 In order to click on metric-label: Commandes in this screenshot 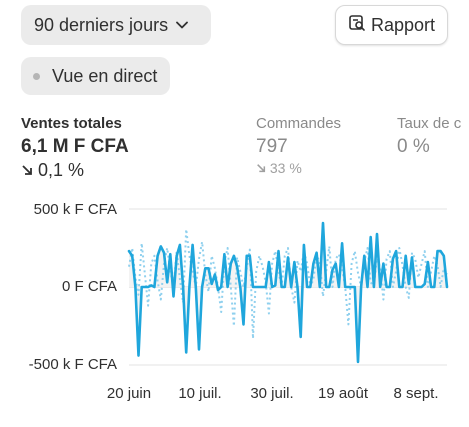, I will do `click(299, 123)`.